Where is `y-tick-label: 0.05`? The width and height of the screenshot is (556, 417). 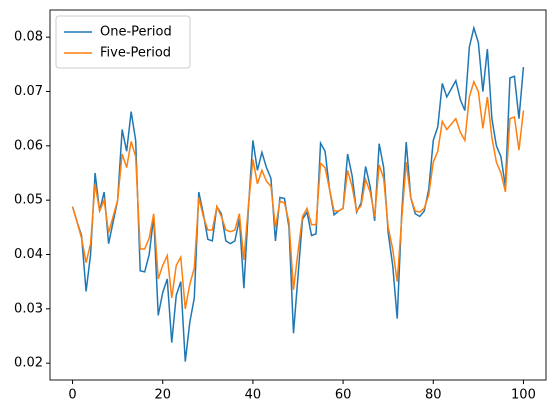 y-tick-label: 0.05 is located at coordinates (28, 200).